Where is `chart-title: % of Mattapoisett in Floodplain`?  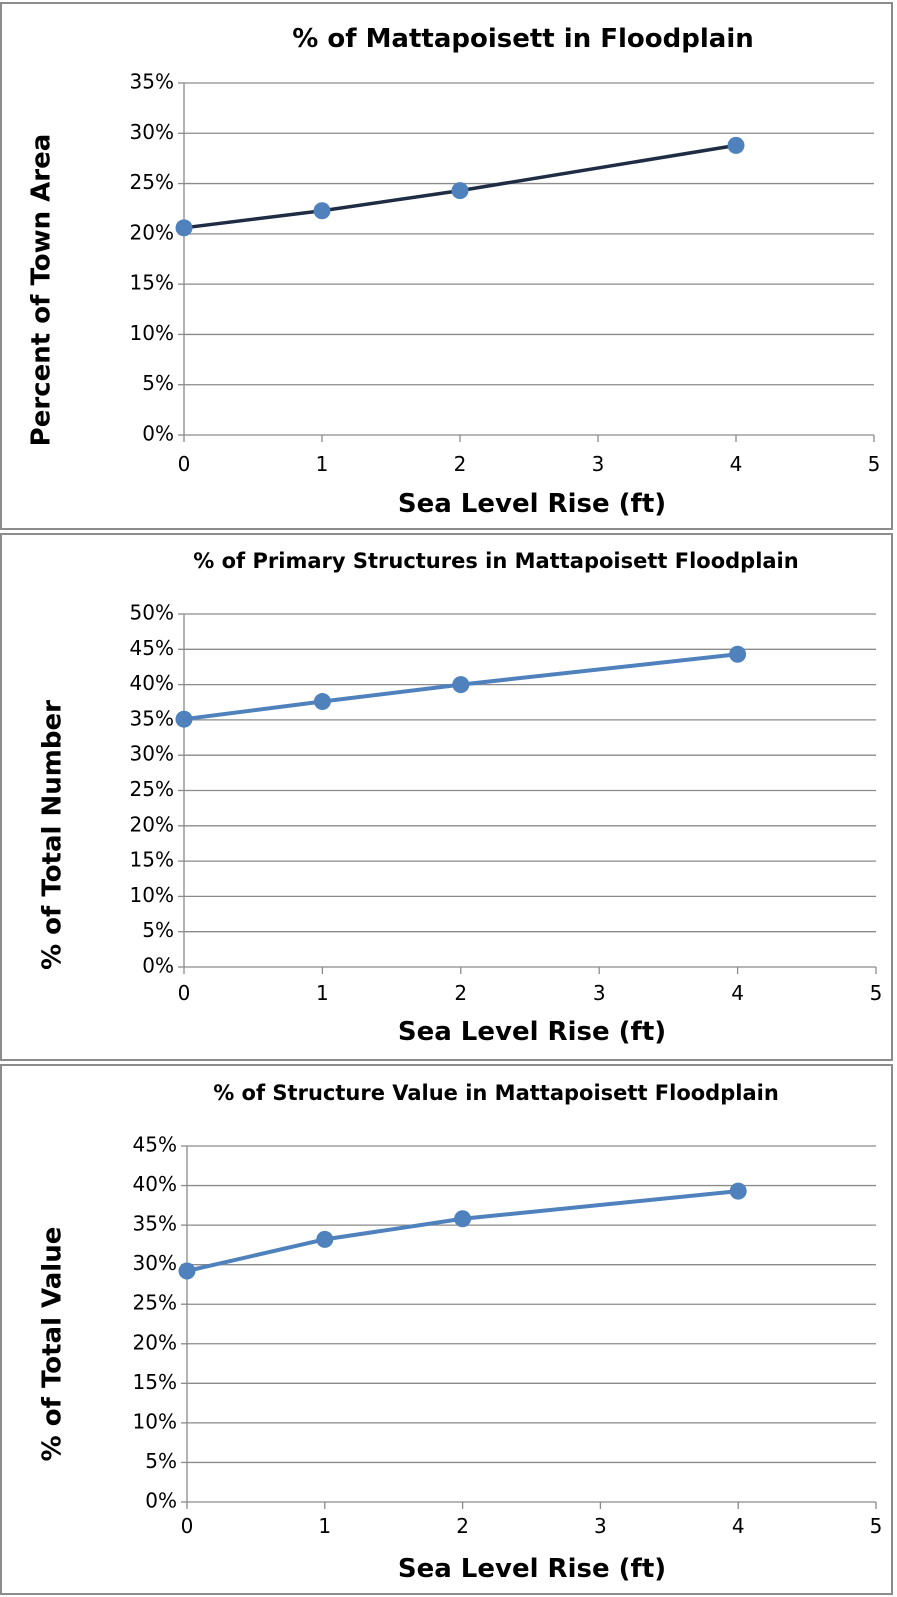 chart-title: % of Mattapoisett in Floodplain is located at coordinates (523, 39).